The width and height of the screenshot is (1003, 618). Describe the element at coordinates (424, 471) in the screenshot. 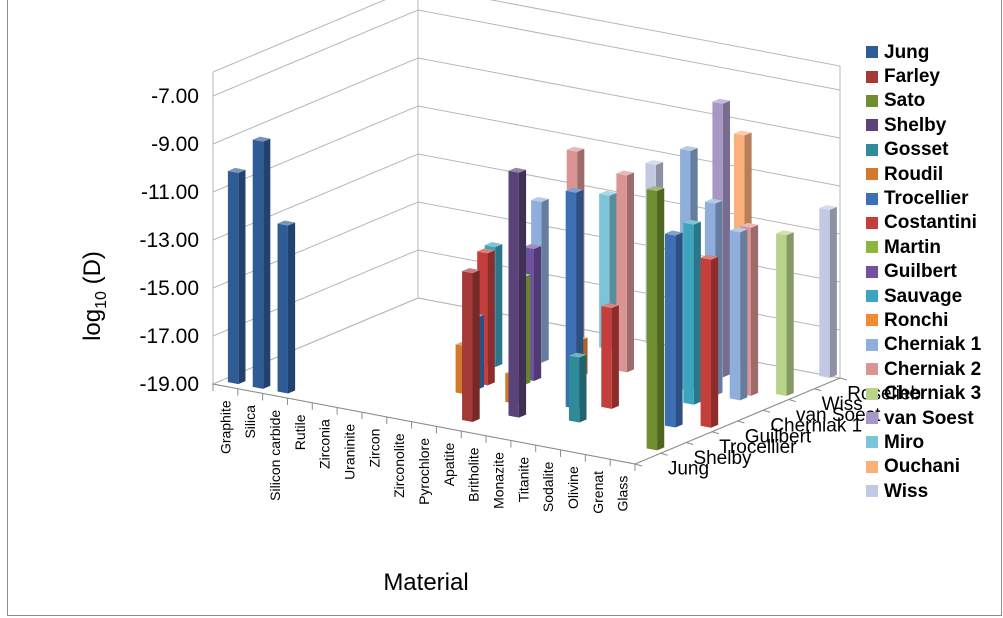

I see `x-tick-label: Pyrochlore` at that location.